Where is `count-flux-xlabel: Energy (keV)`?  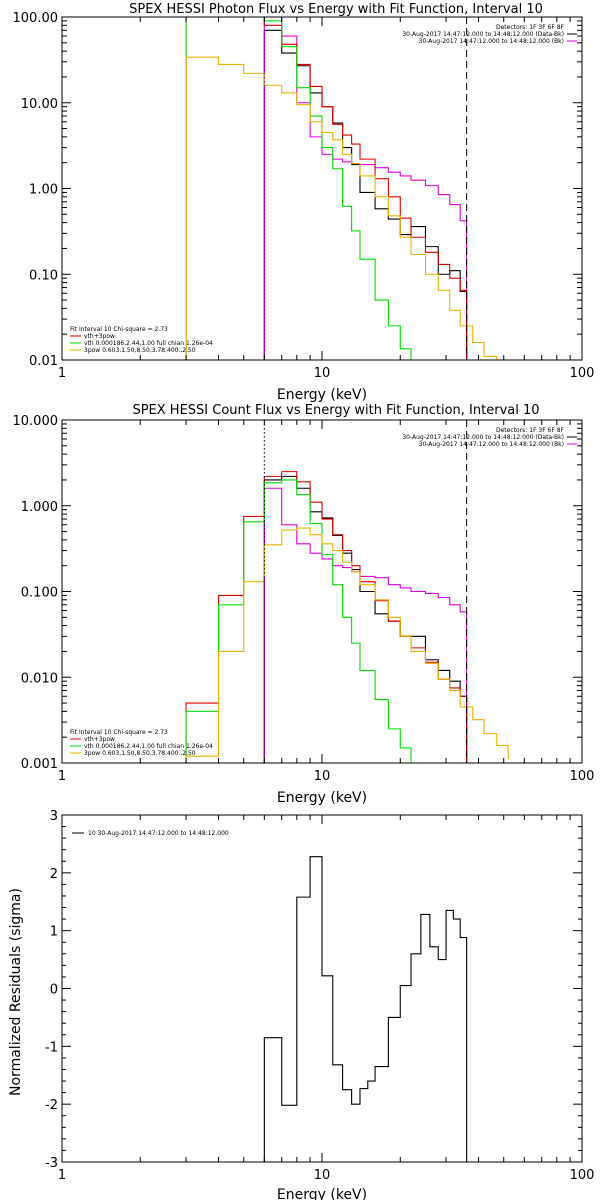 count-flux-xlabel: Energy (keV) is located at coordinates (322, 798).